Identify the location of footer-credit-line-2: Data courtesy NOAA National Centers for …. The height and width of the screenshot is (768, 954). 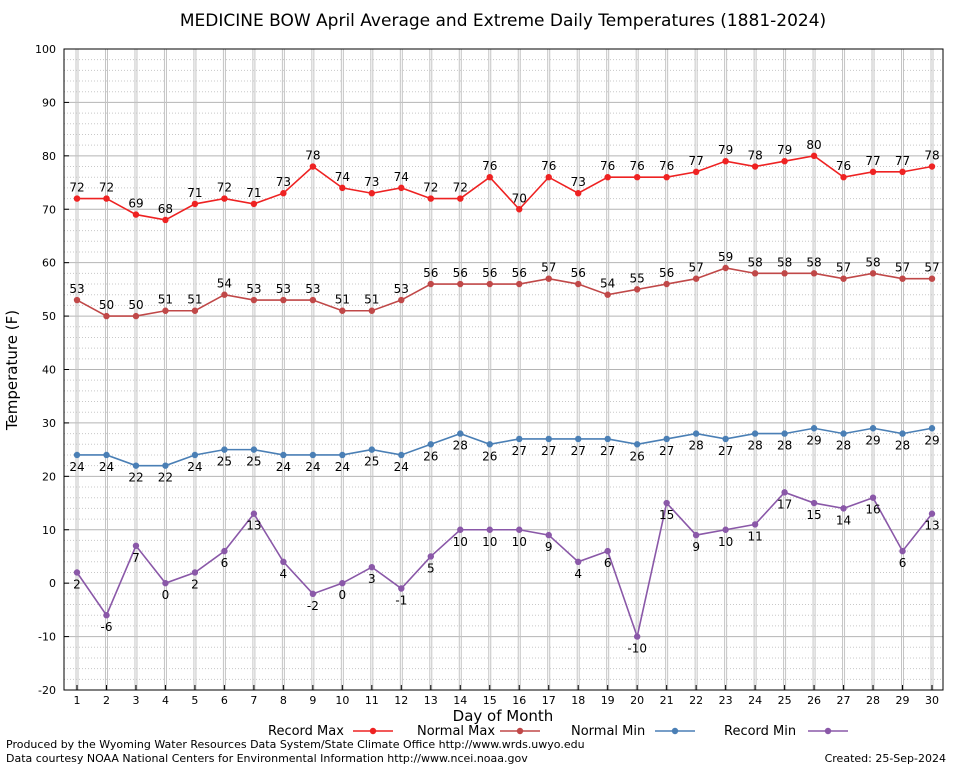
(267, 758).